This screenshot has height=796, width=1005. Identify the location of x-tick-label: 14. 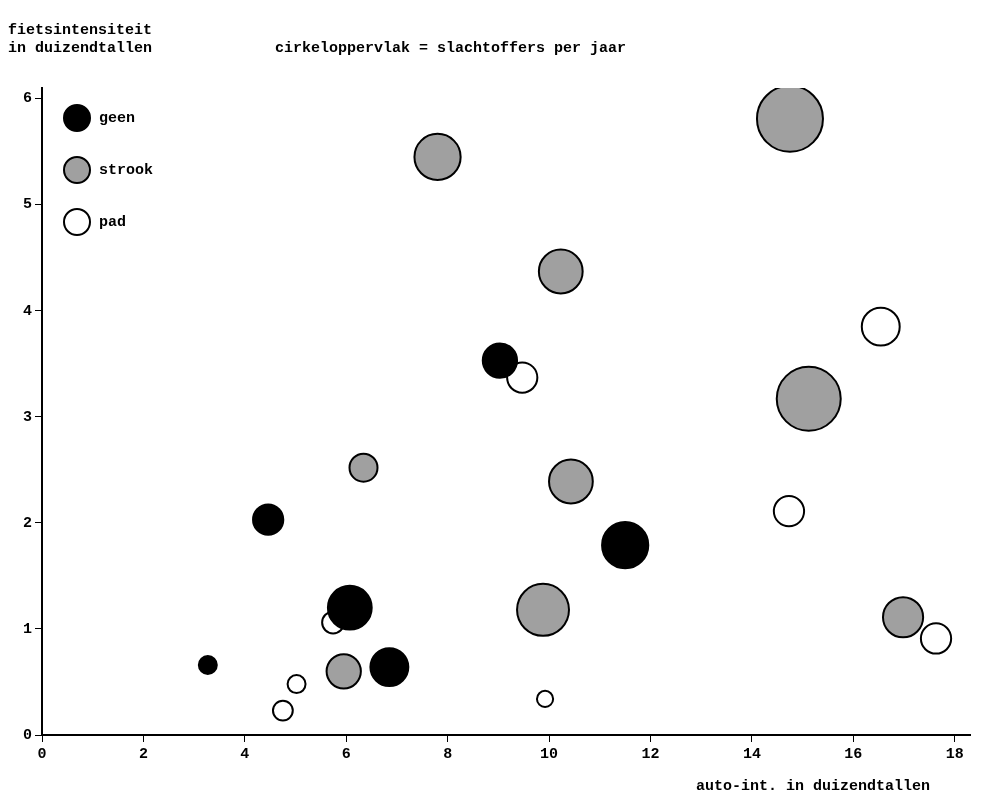
(751, 754).